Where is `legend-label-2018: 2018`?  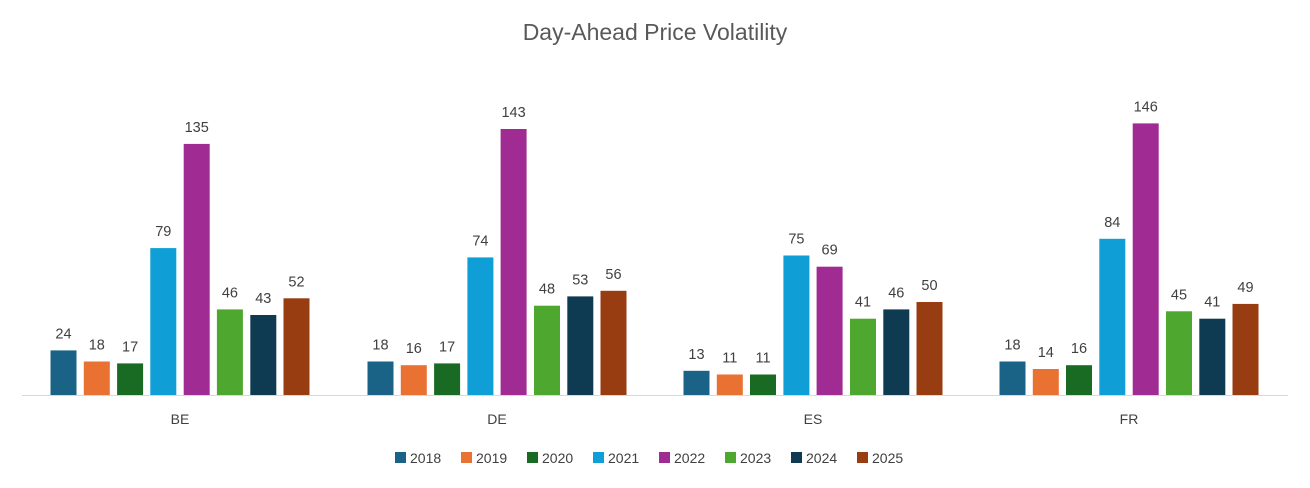 legend-label-2018: 2018 is located at coordinates (425, 458).